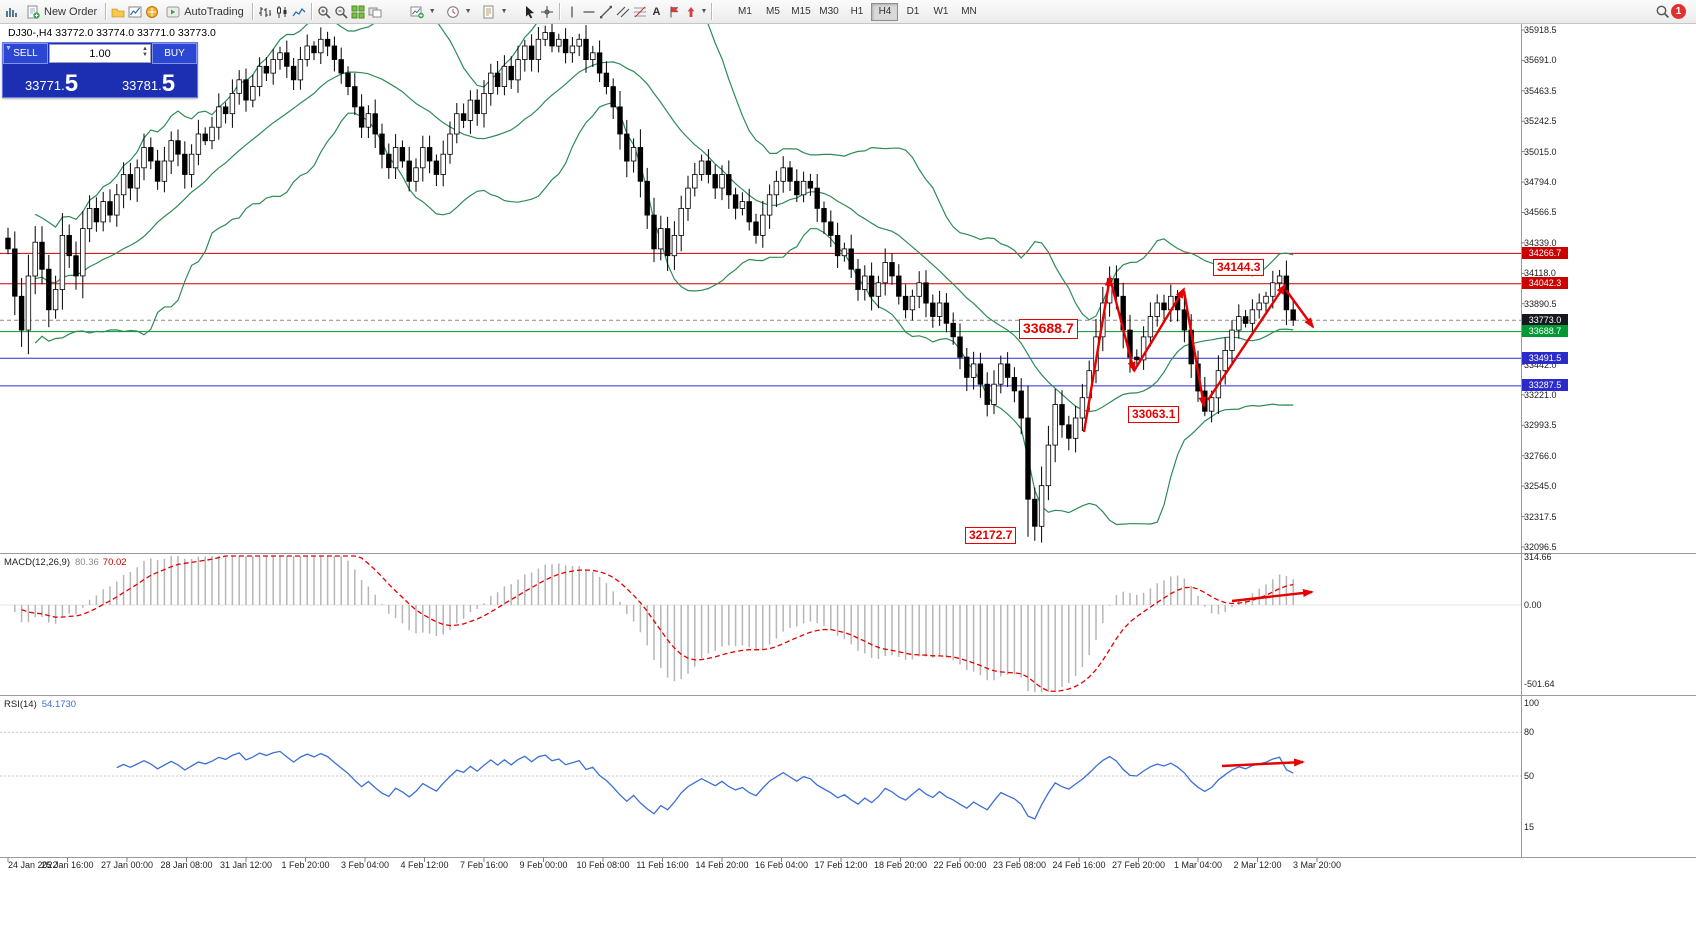 Image resolution: width=1696 pixels, height=943 pixels. What do you see at coordinates (828, 12) in the screenshot?
I see `timeframe-m30: M30` at bounding box center [828, 12].